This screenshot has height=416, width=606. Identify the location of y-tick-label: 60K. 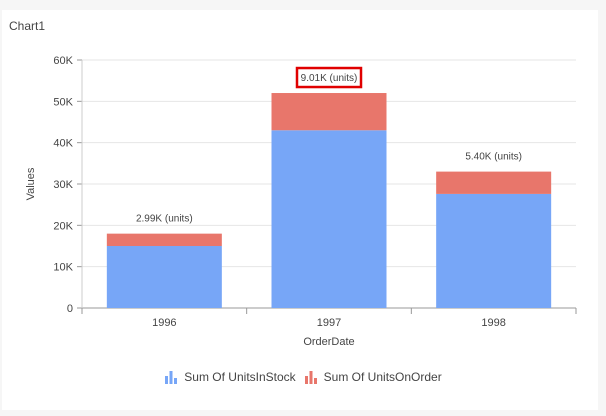
(63, 61).